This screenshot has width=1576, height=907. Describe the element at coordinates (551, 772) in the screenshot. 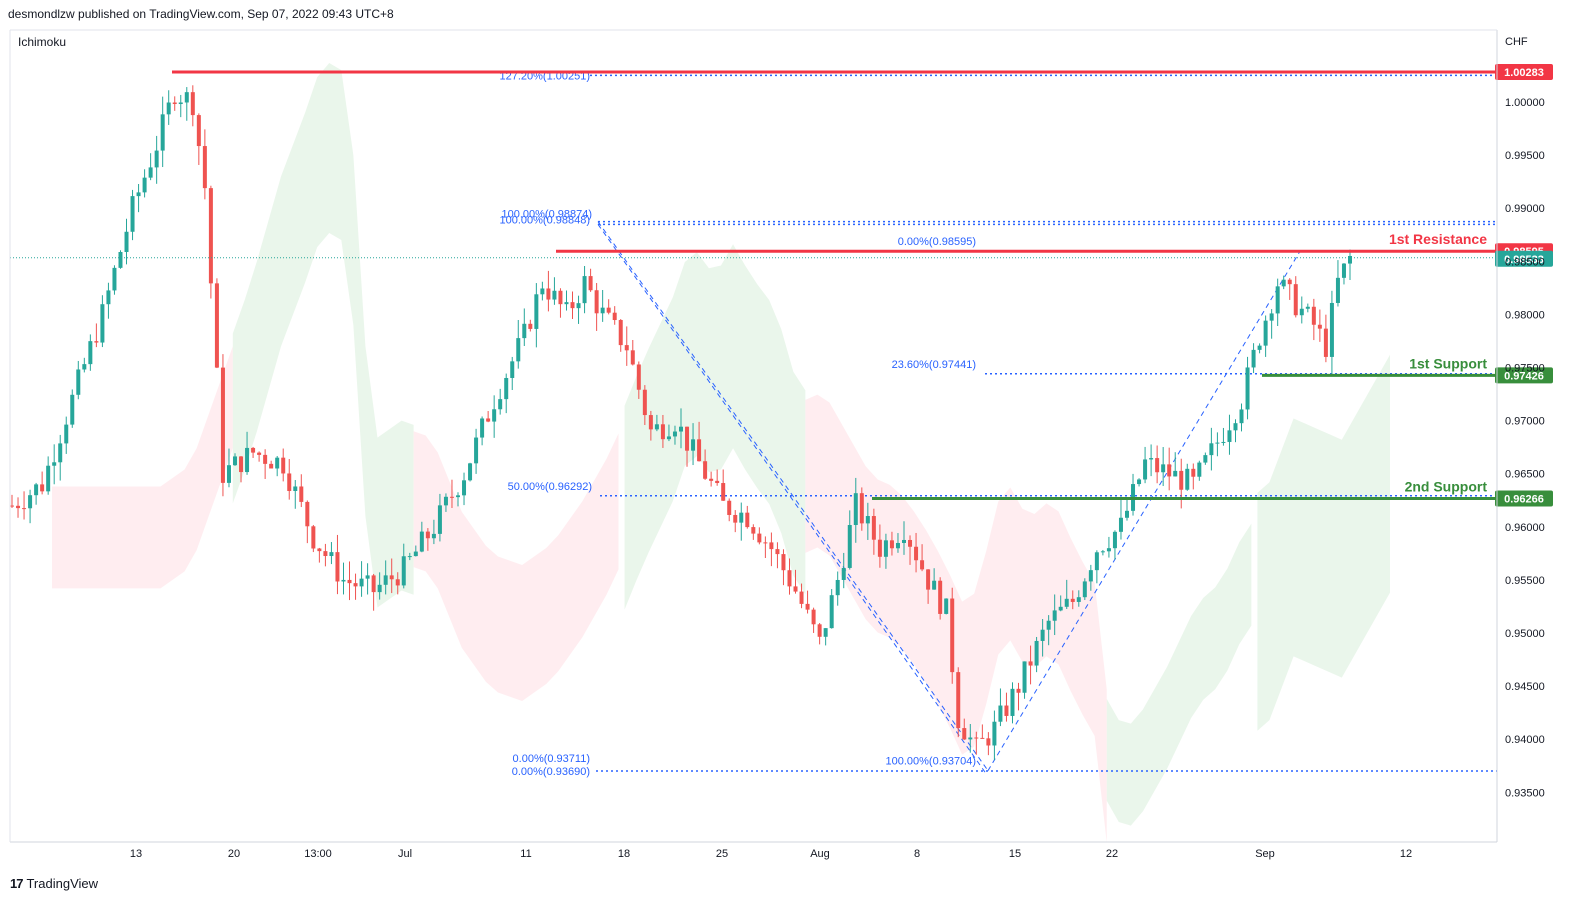

I see `fib-label: 0.00%(0.93690)` at that location.